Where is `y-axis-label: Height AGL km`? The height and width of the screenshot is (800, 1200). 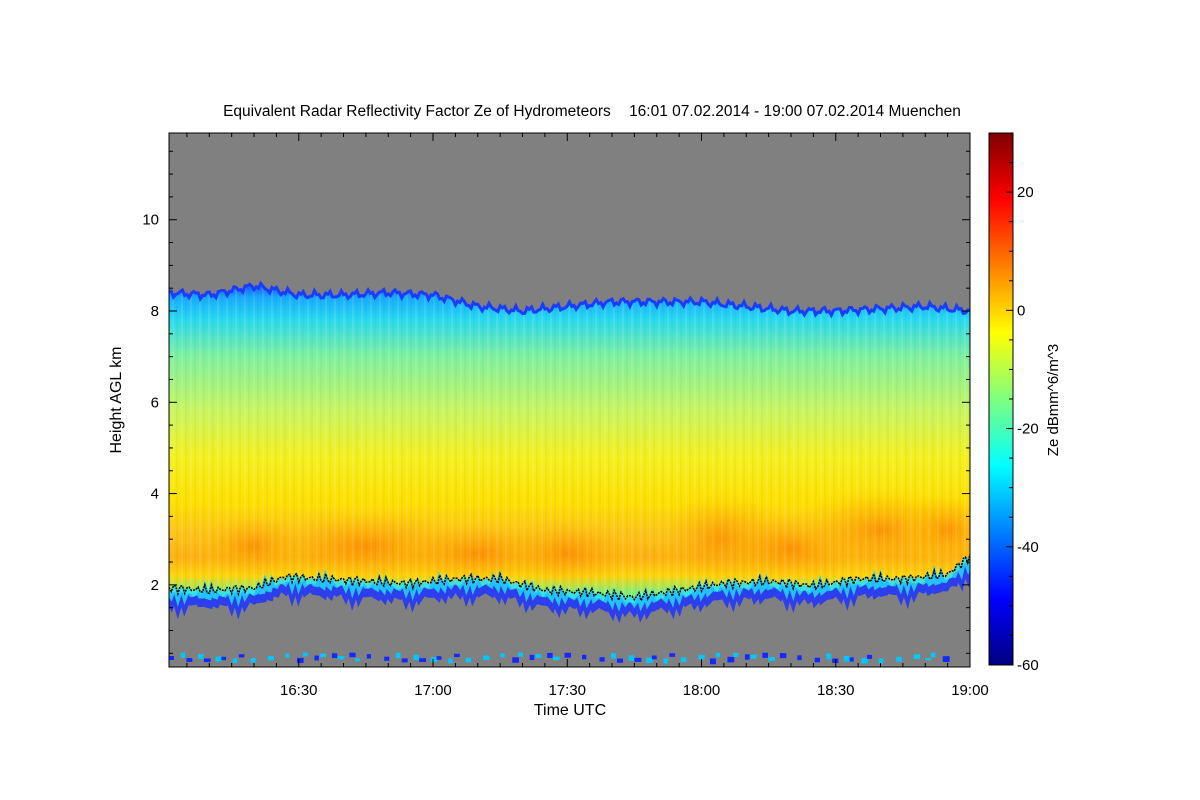 y-axis-label: Height AGL km is located at coordinates (116, 399).